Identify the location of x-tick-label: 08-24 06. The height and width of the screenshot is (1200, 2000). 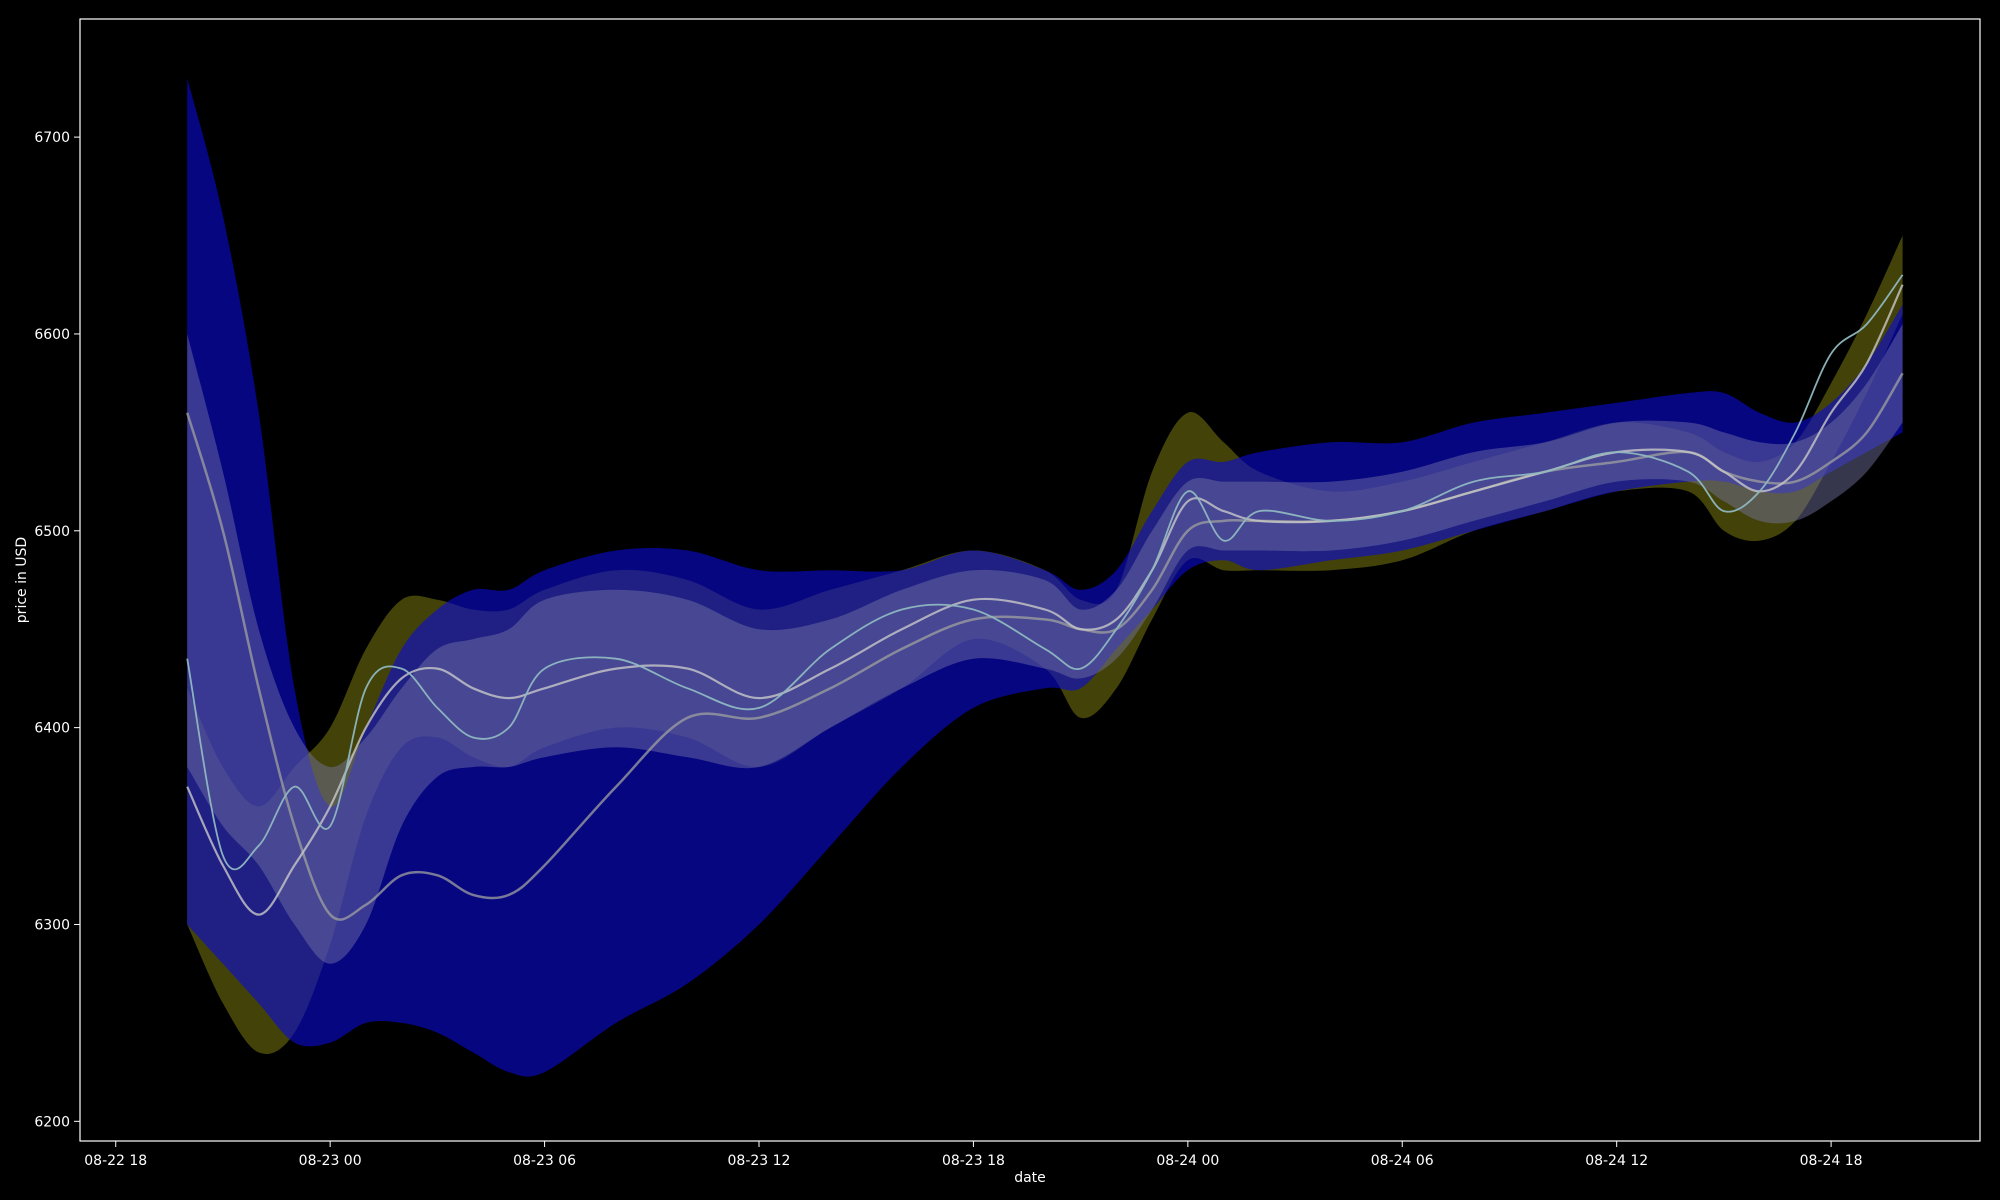
(1402, 1161).